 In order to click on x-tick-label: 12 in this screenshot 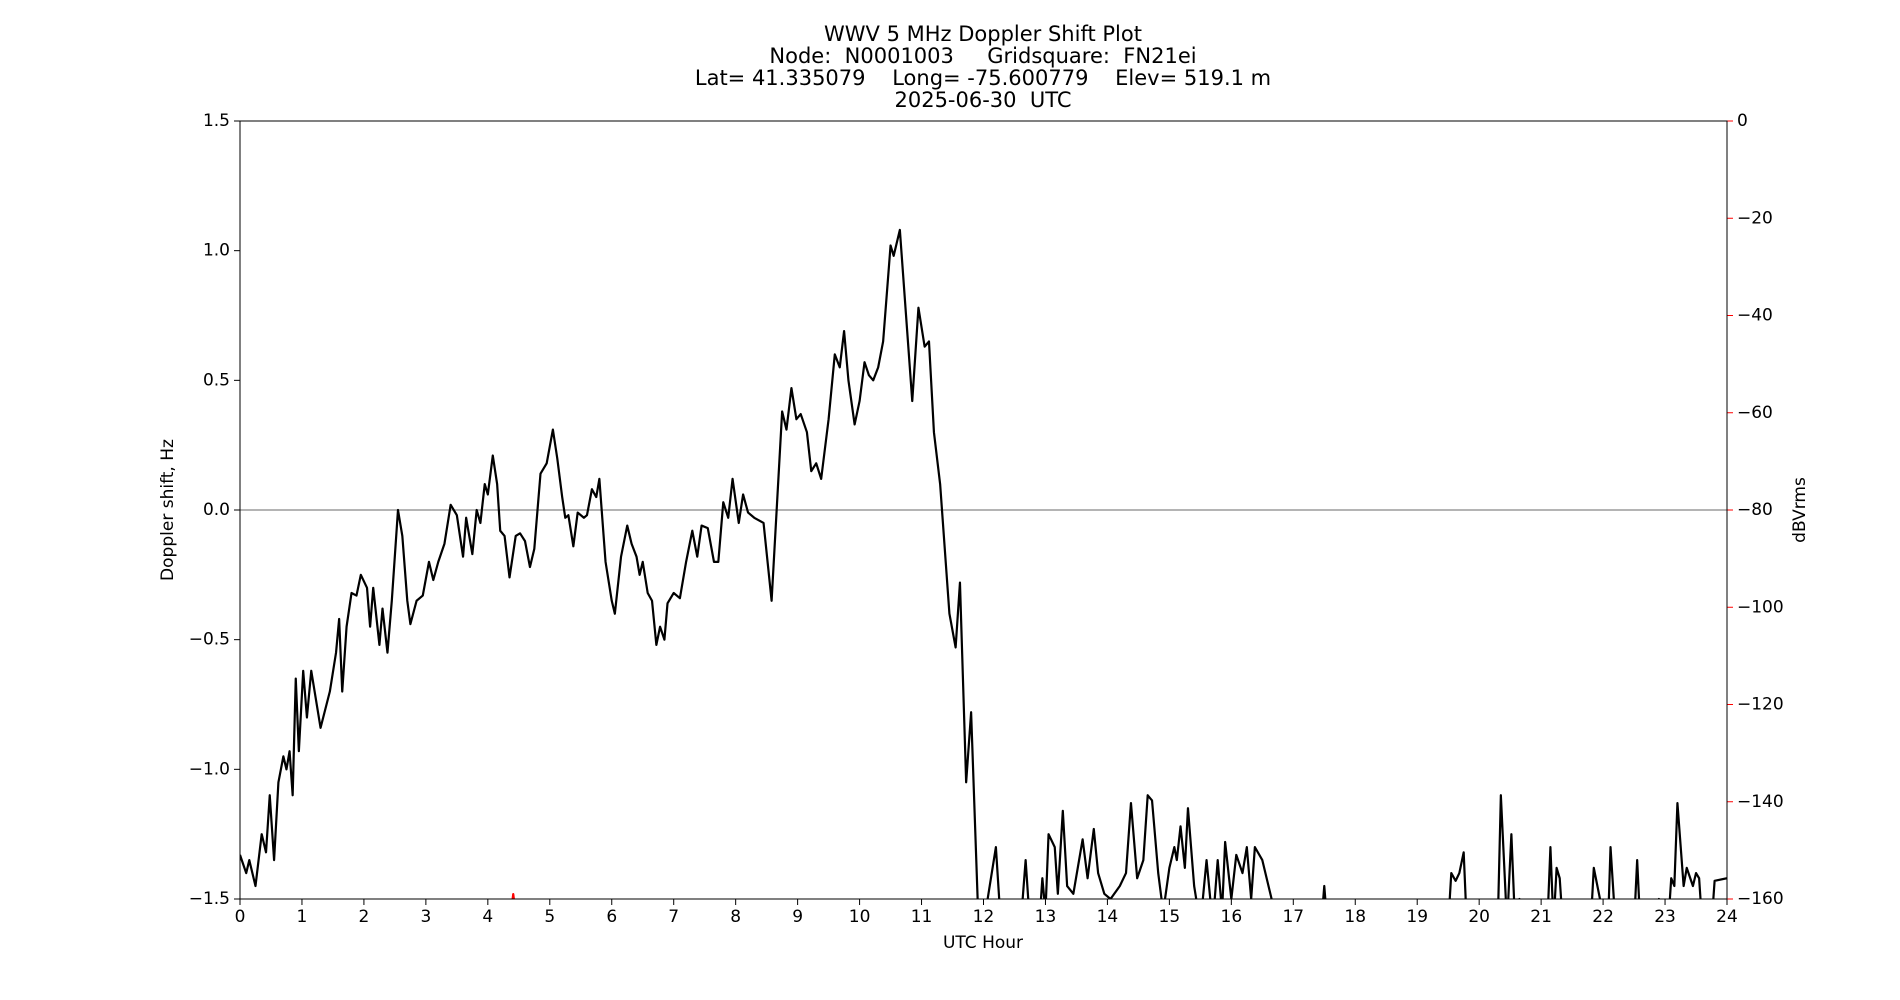, I will do `click(984, 917)`.